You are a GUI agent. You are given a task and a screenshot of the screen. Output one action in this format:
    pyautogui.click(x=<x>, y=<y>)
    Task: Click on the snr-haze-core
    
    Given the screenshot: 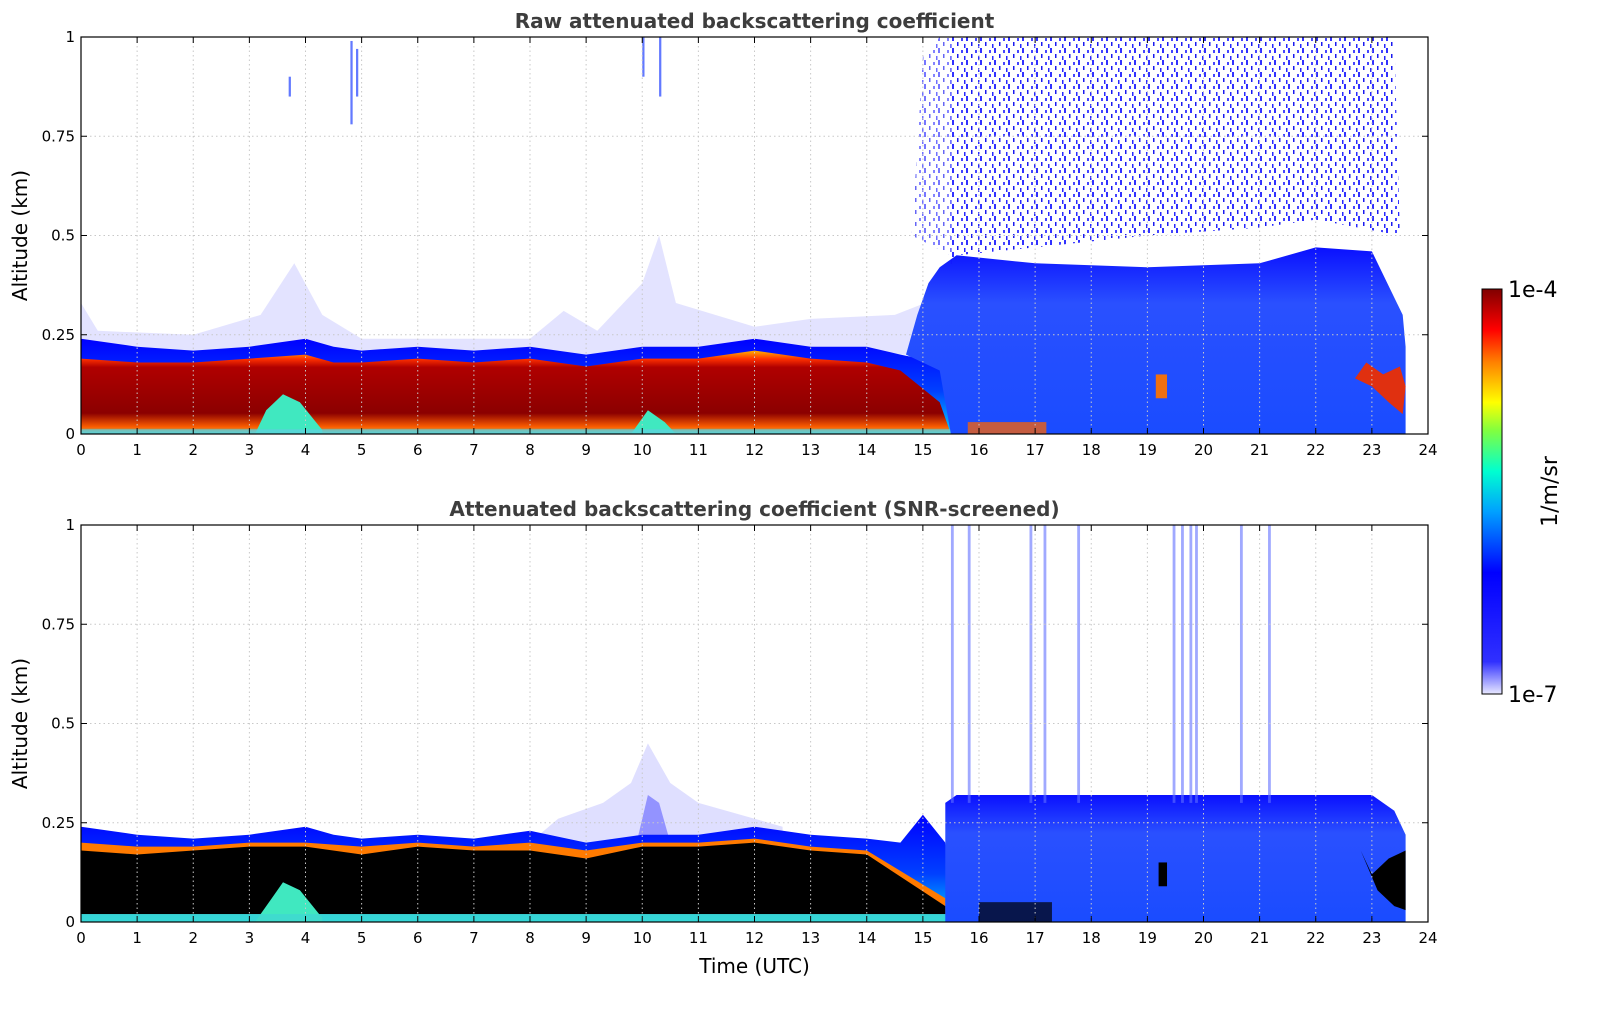 What is the action you would take?
    pyautogui.click(x=653, y=819)
    